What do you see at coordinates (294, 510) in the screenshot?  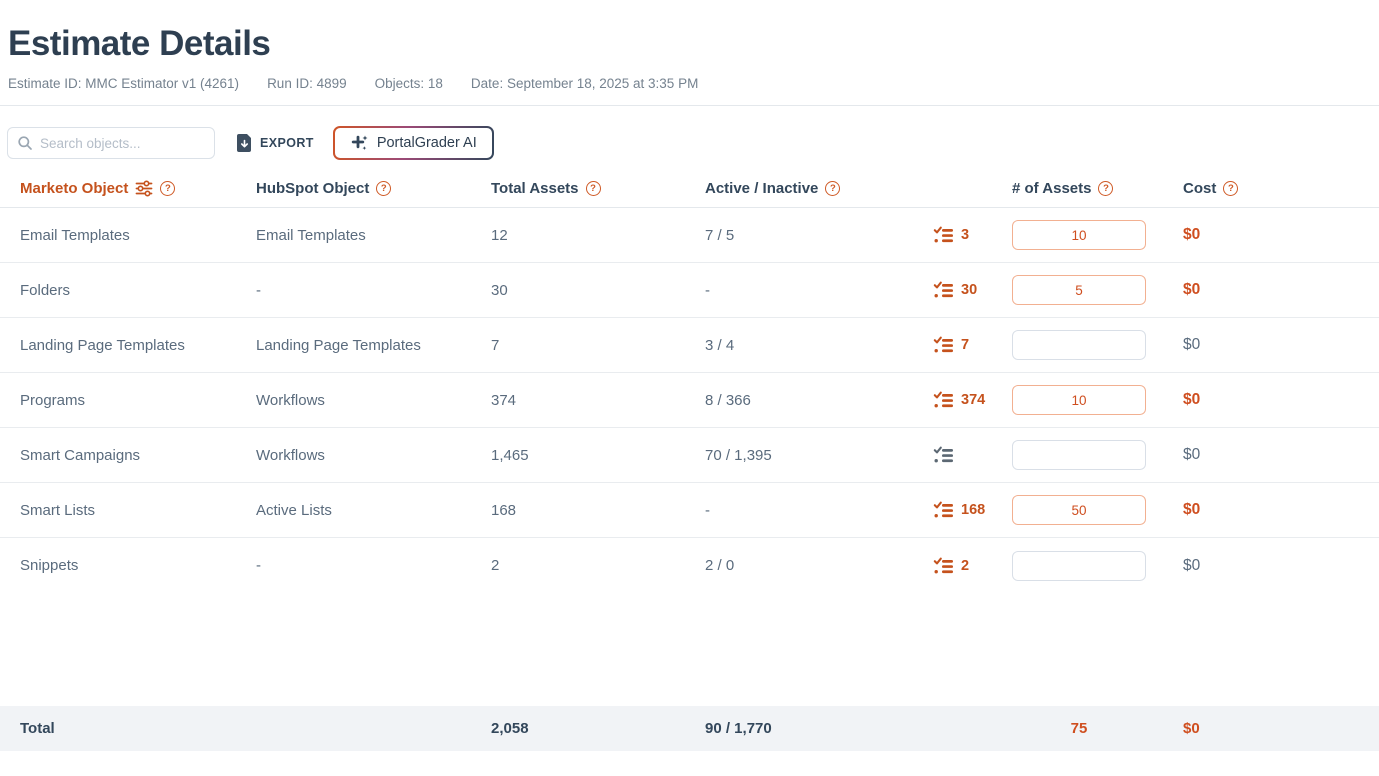 I see `cell-hubspot-object: Active Lists` at bounding box center [294, 510].